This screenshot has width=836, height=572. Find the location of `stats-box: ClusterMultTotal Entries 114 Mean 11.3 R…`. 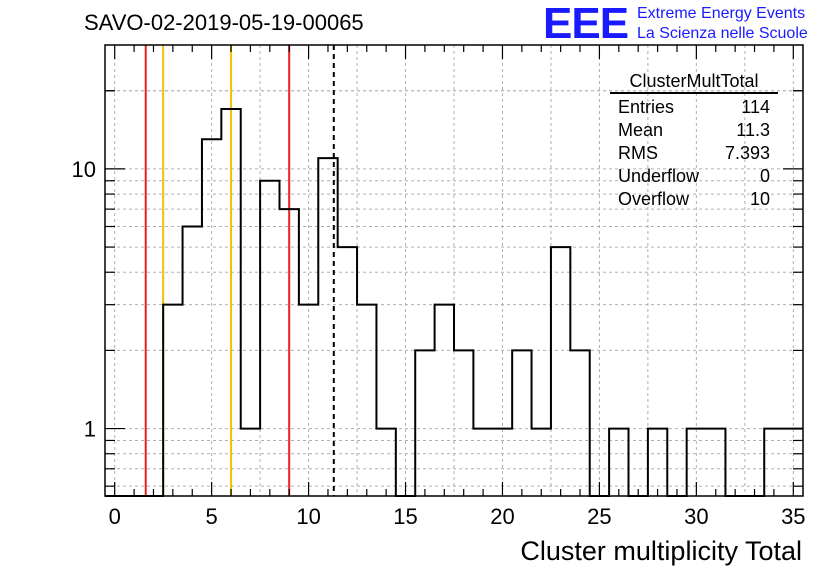

stats-box: ClusterMultTotal Entries 114 Mean 11.3 R… is located at coordinates (694, 140).